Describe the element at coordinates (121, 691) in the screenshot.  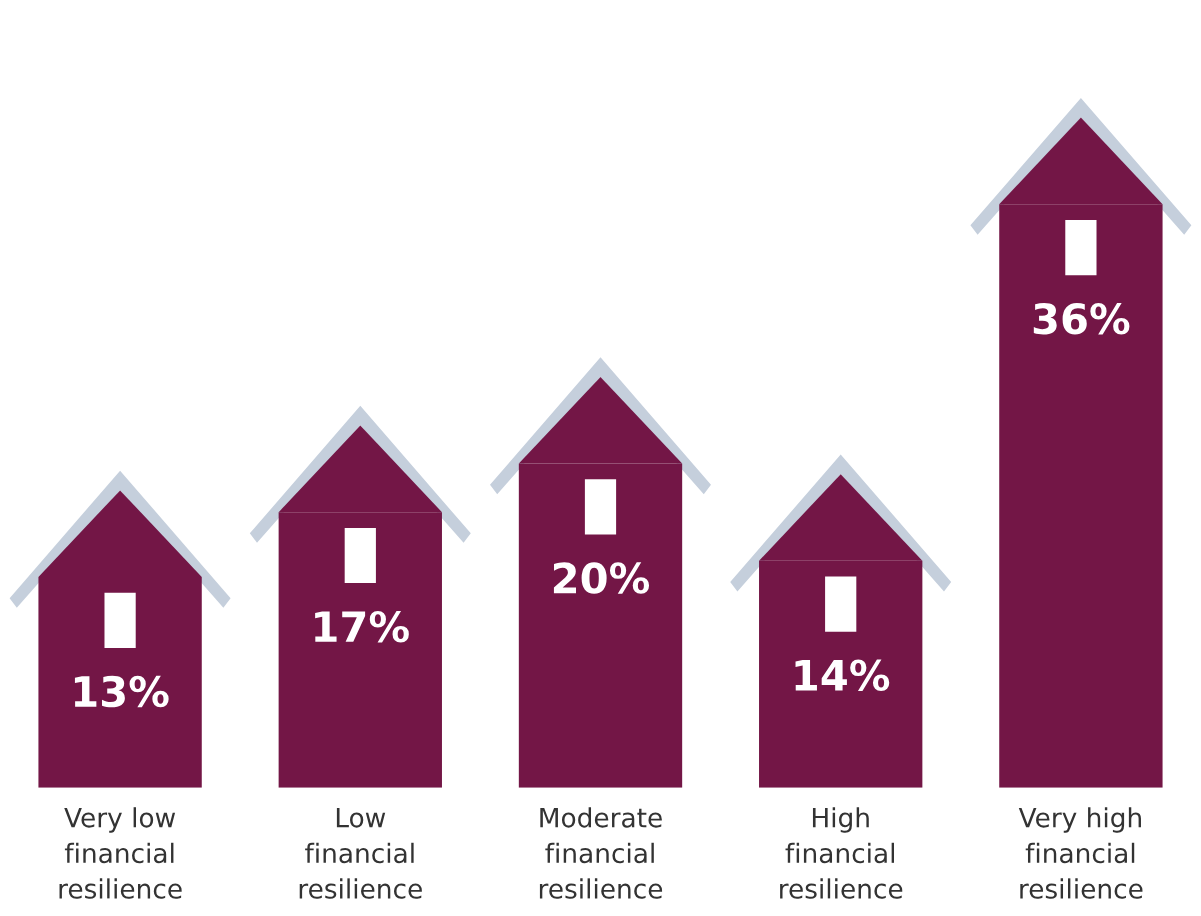
I see `data-label: 13%` at that location.